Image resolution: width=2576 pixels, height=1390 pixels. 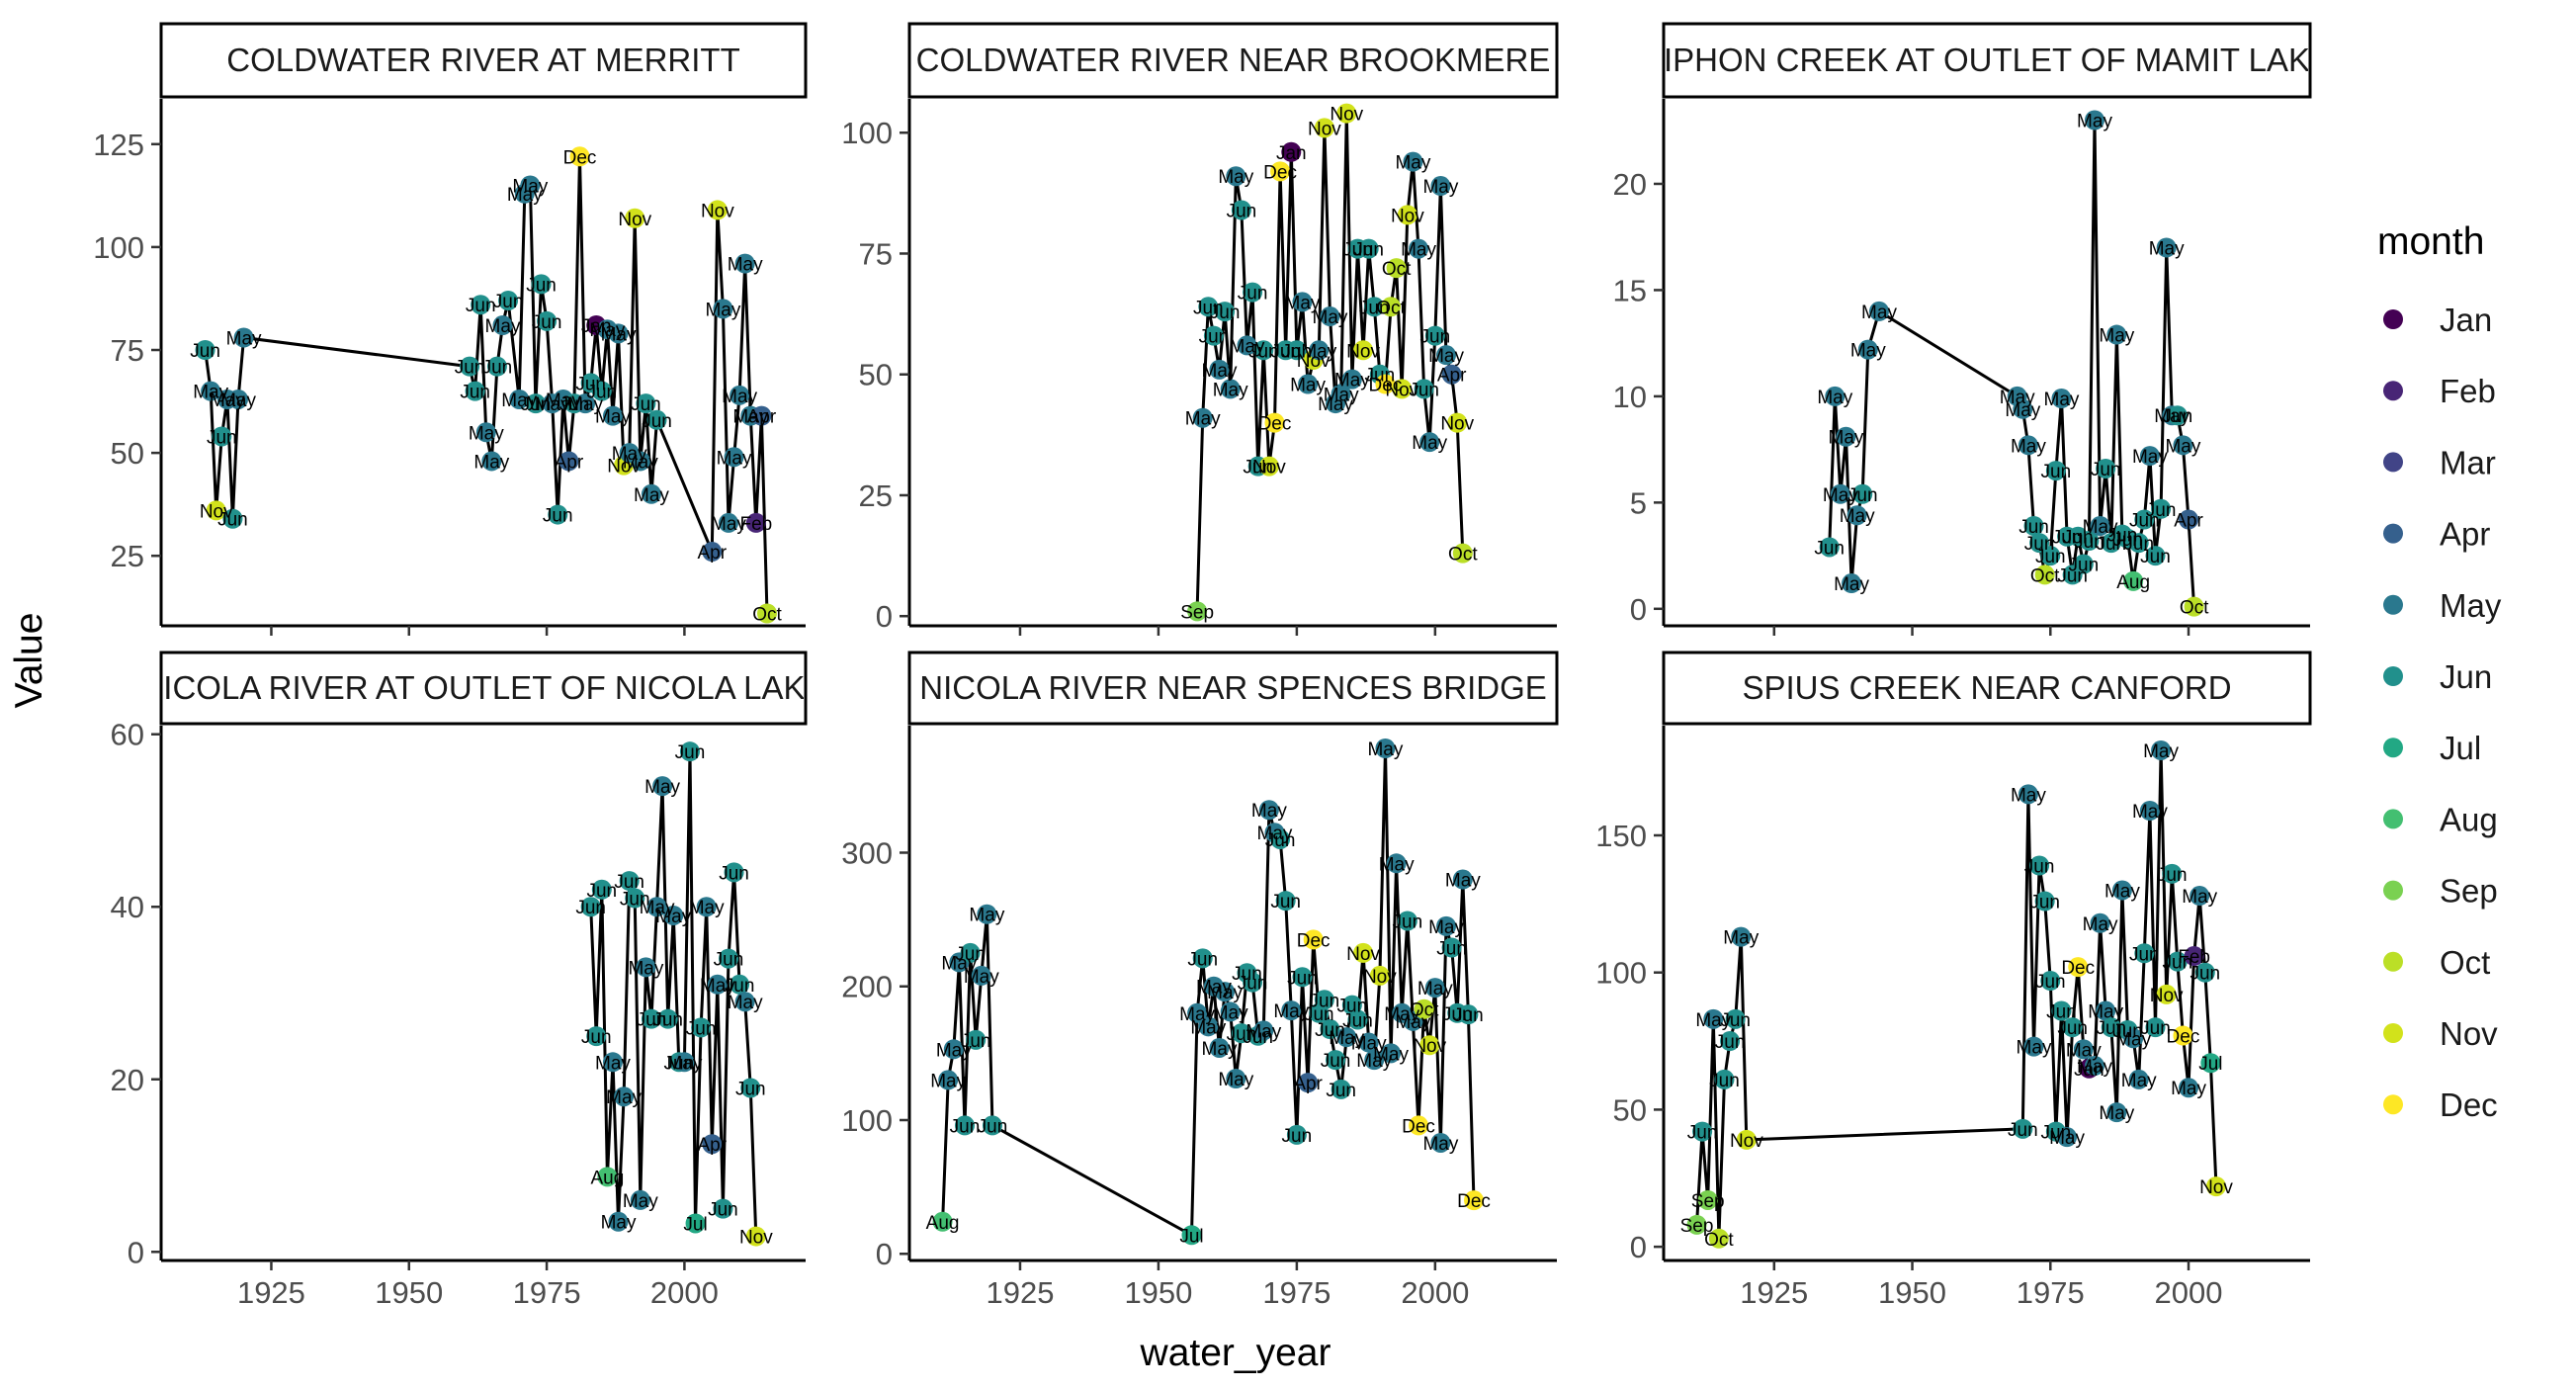 I want to click on legend-label: Jan, so click(x=2466, y=320).